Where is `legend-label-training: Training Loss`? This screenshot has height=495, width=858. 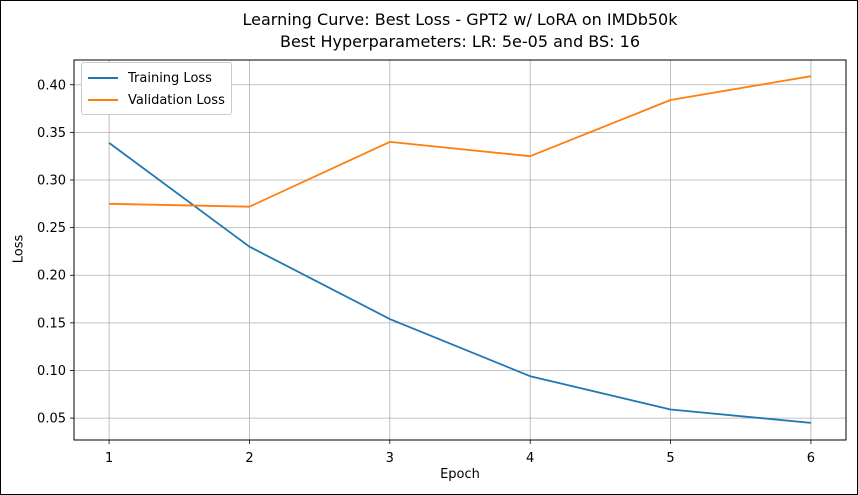 legend-label-training: Training Loss is located at coordinates (170, 78).